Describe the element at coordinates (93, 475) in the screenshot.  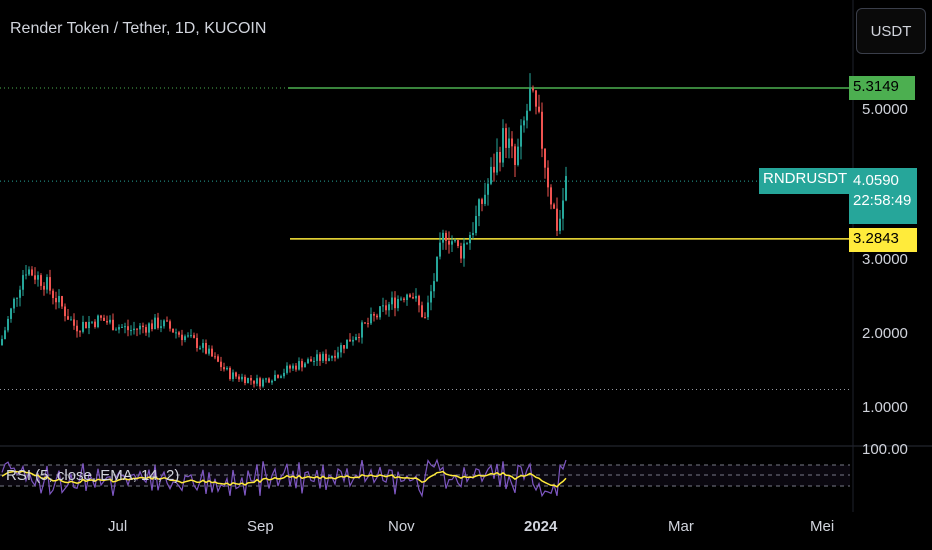
I see `rsi-indicator-label: RSI (5, close, EMA, 14, 2)` at that location.